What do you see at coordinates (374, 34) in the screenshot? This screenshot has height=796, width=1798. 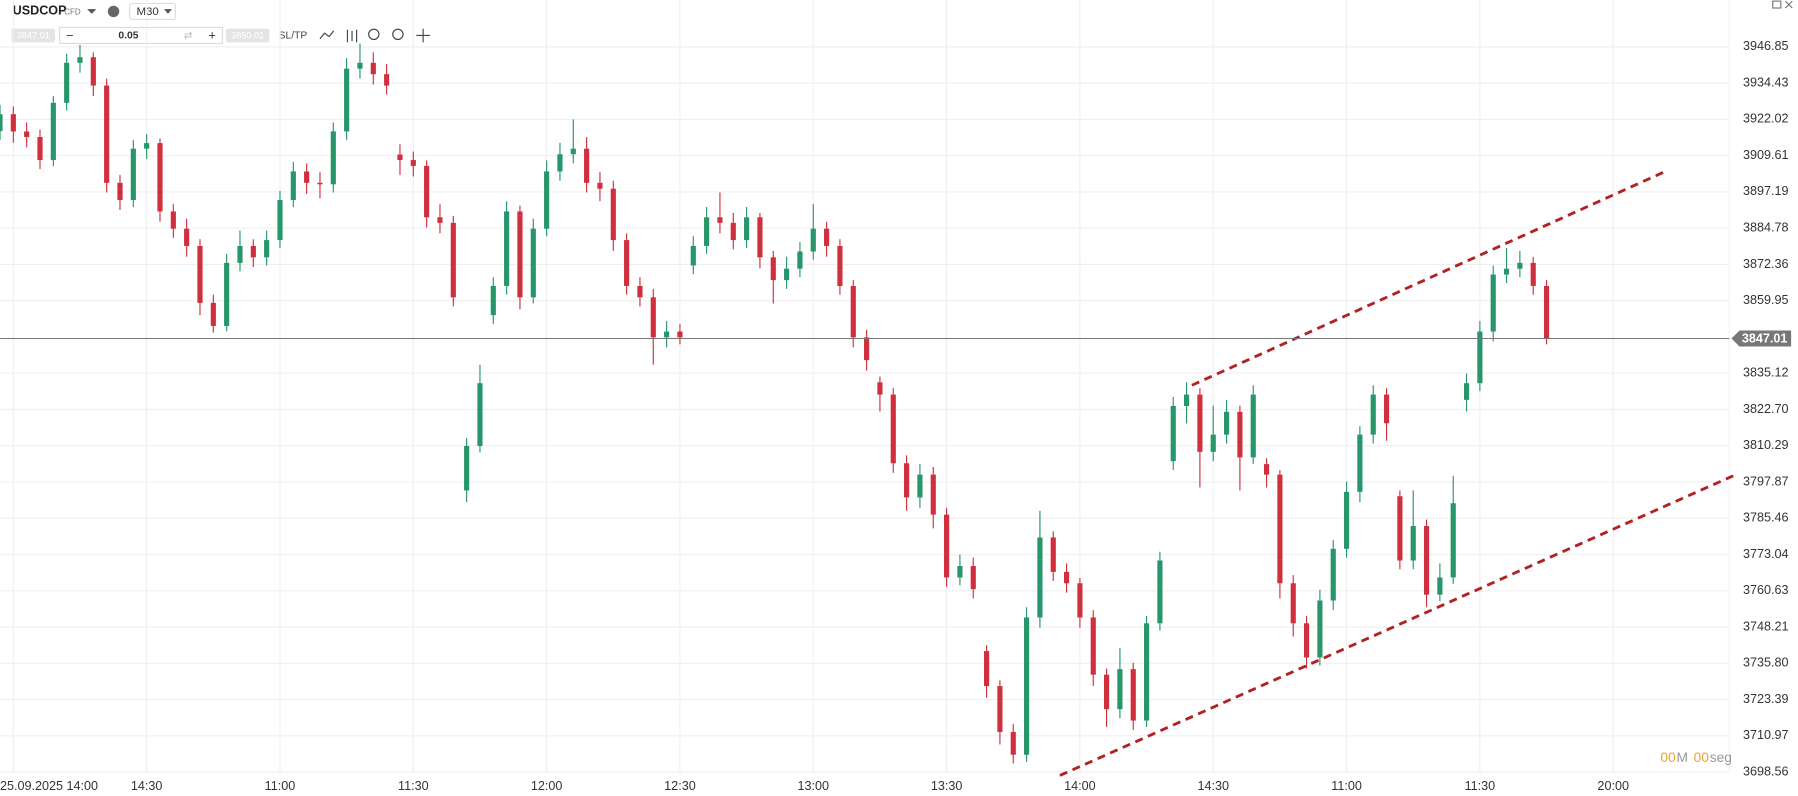 I see `zoom-out` at bounding box center [374, 34].